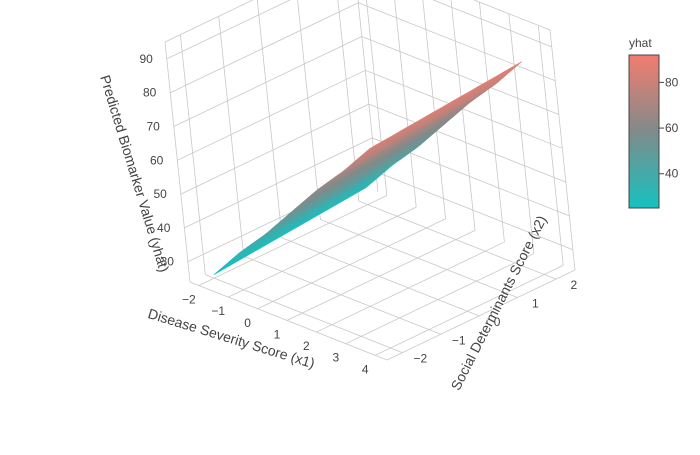 The height and width of the screenshot is (455, 700). I want to click on colorbar: yhat 40 60 80, so click(653, 122).